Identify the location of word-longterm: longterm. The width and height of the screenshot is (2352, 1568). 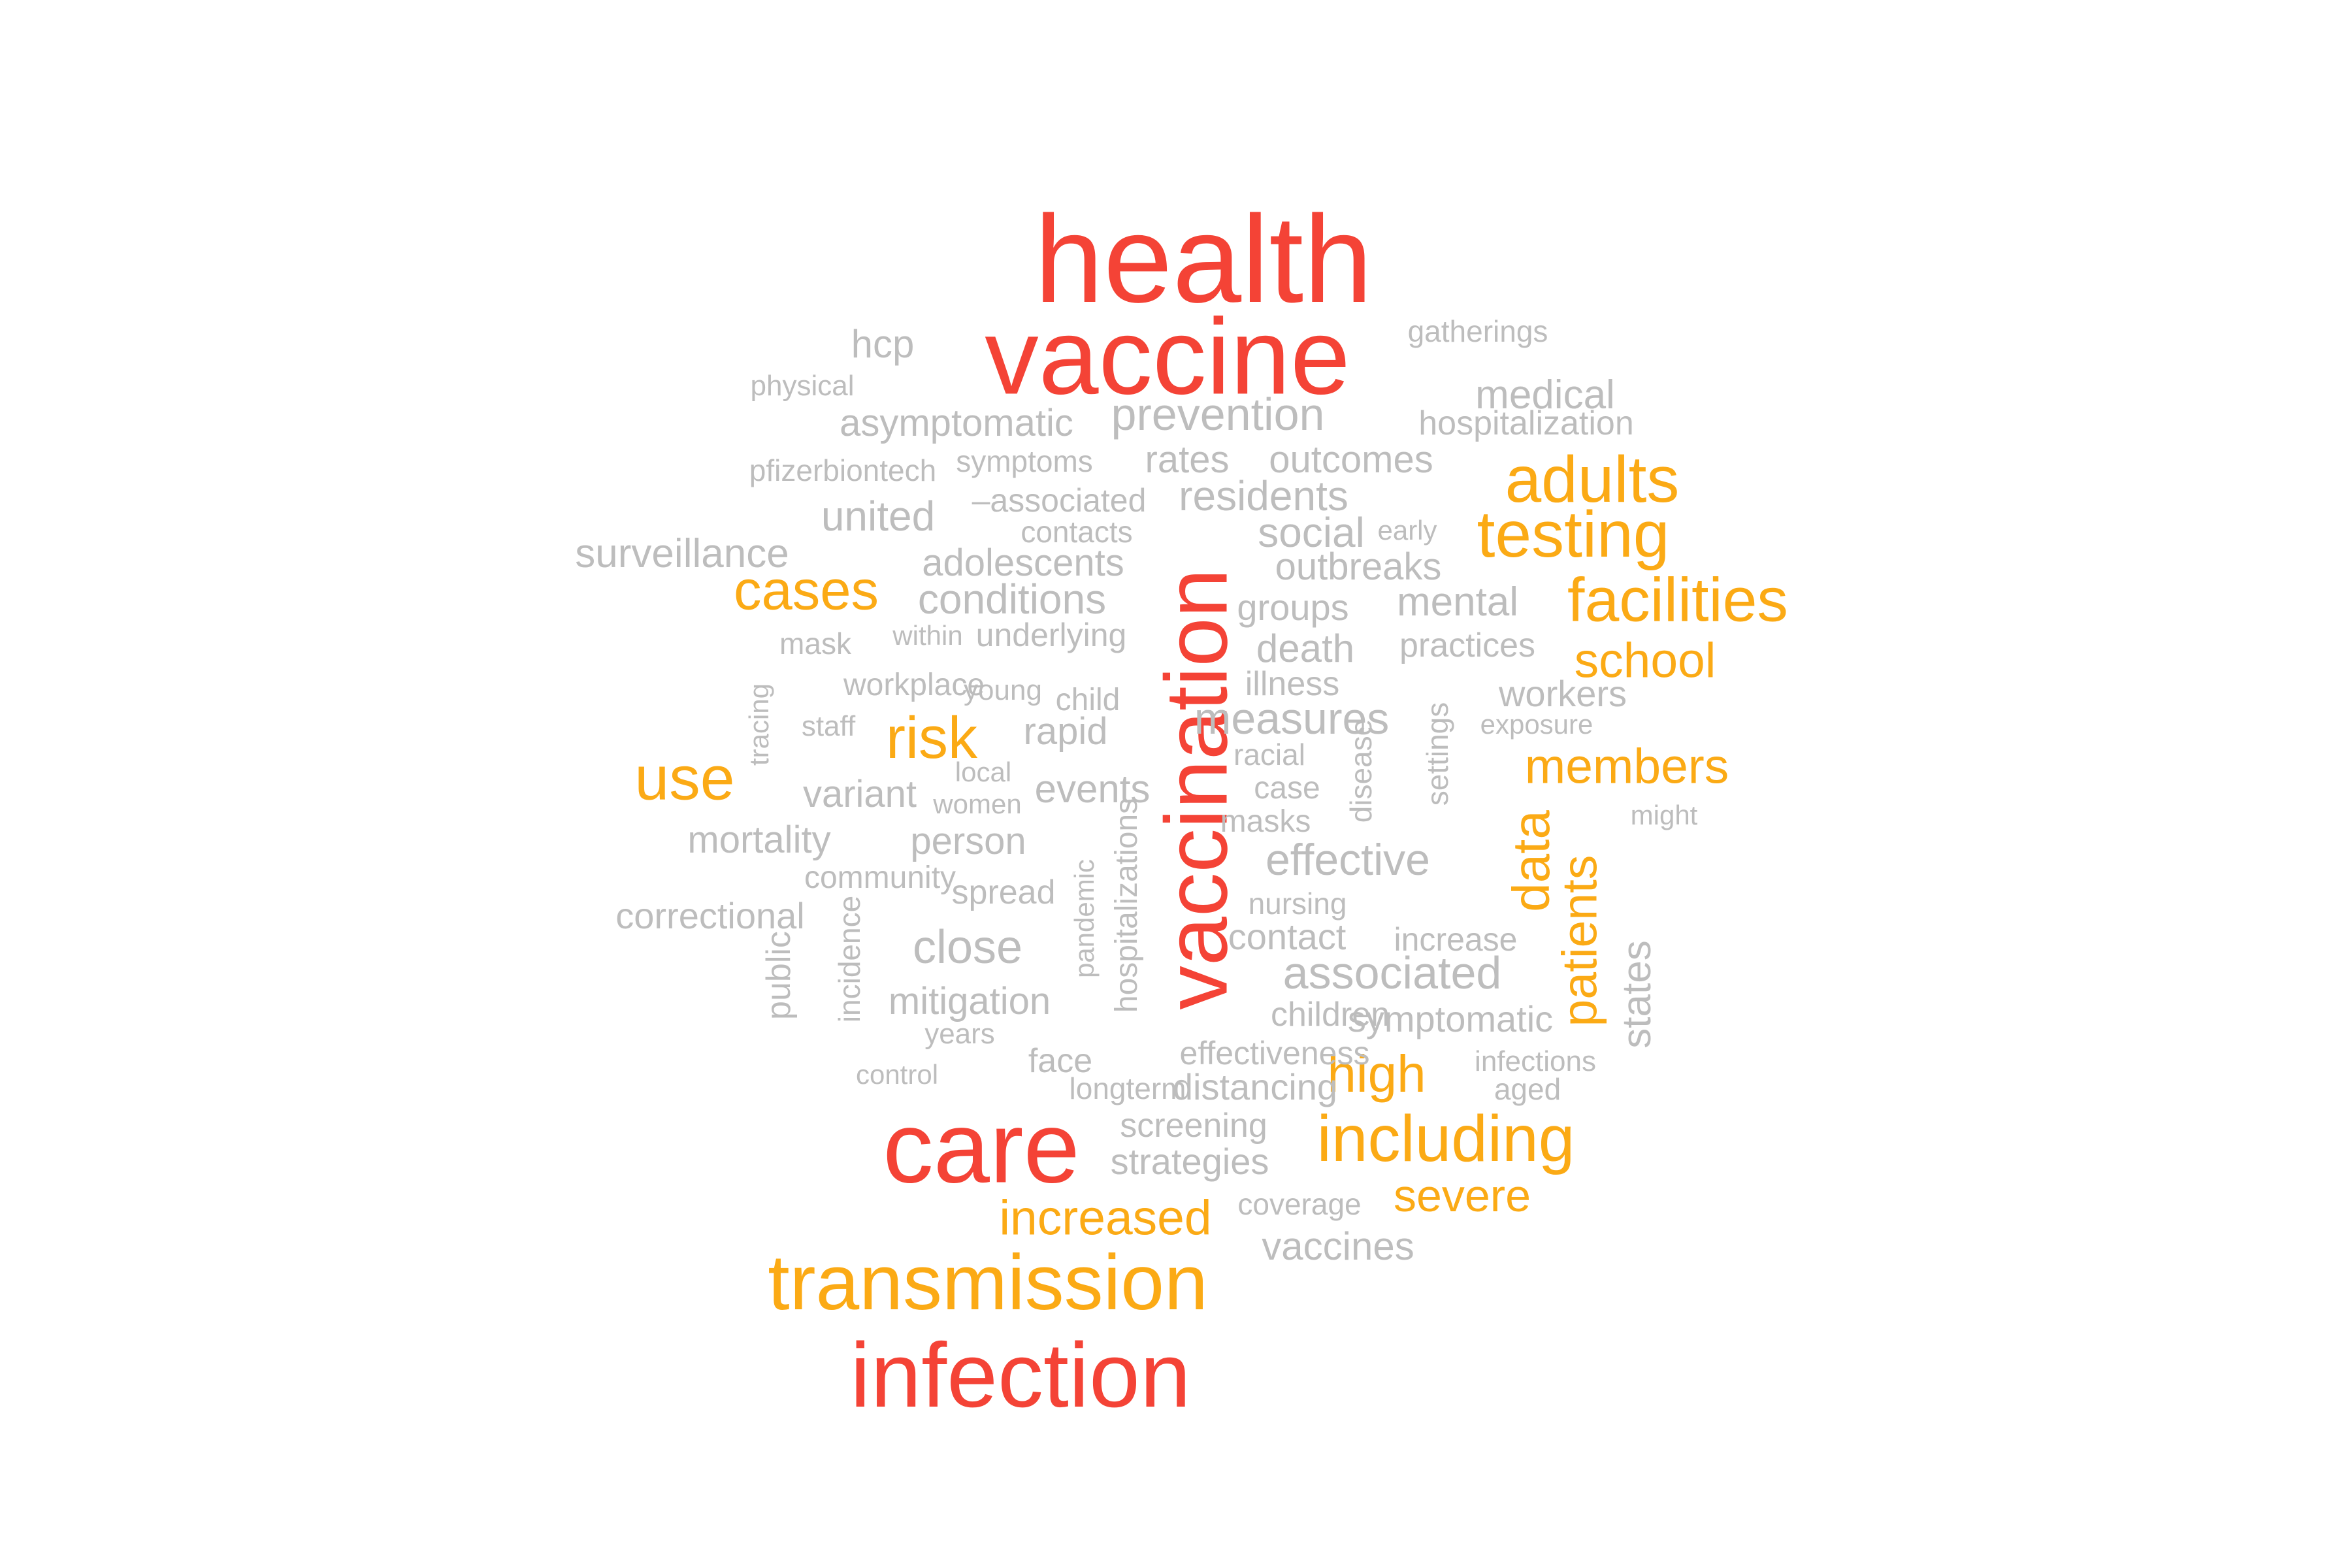
(1127, 1088).